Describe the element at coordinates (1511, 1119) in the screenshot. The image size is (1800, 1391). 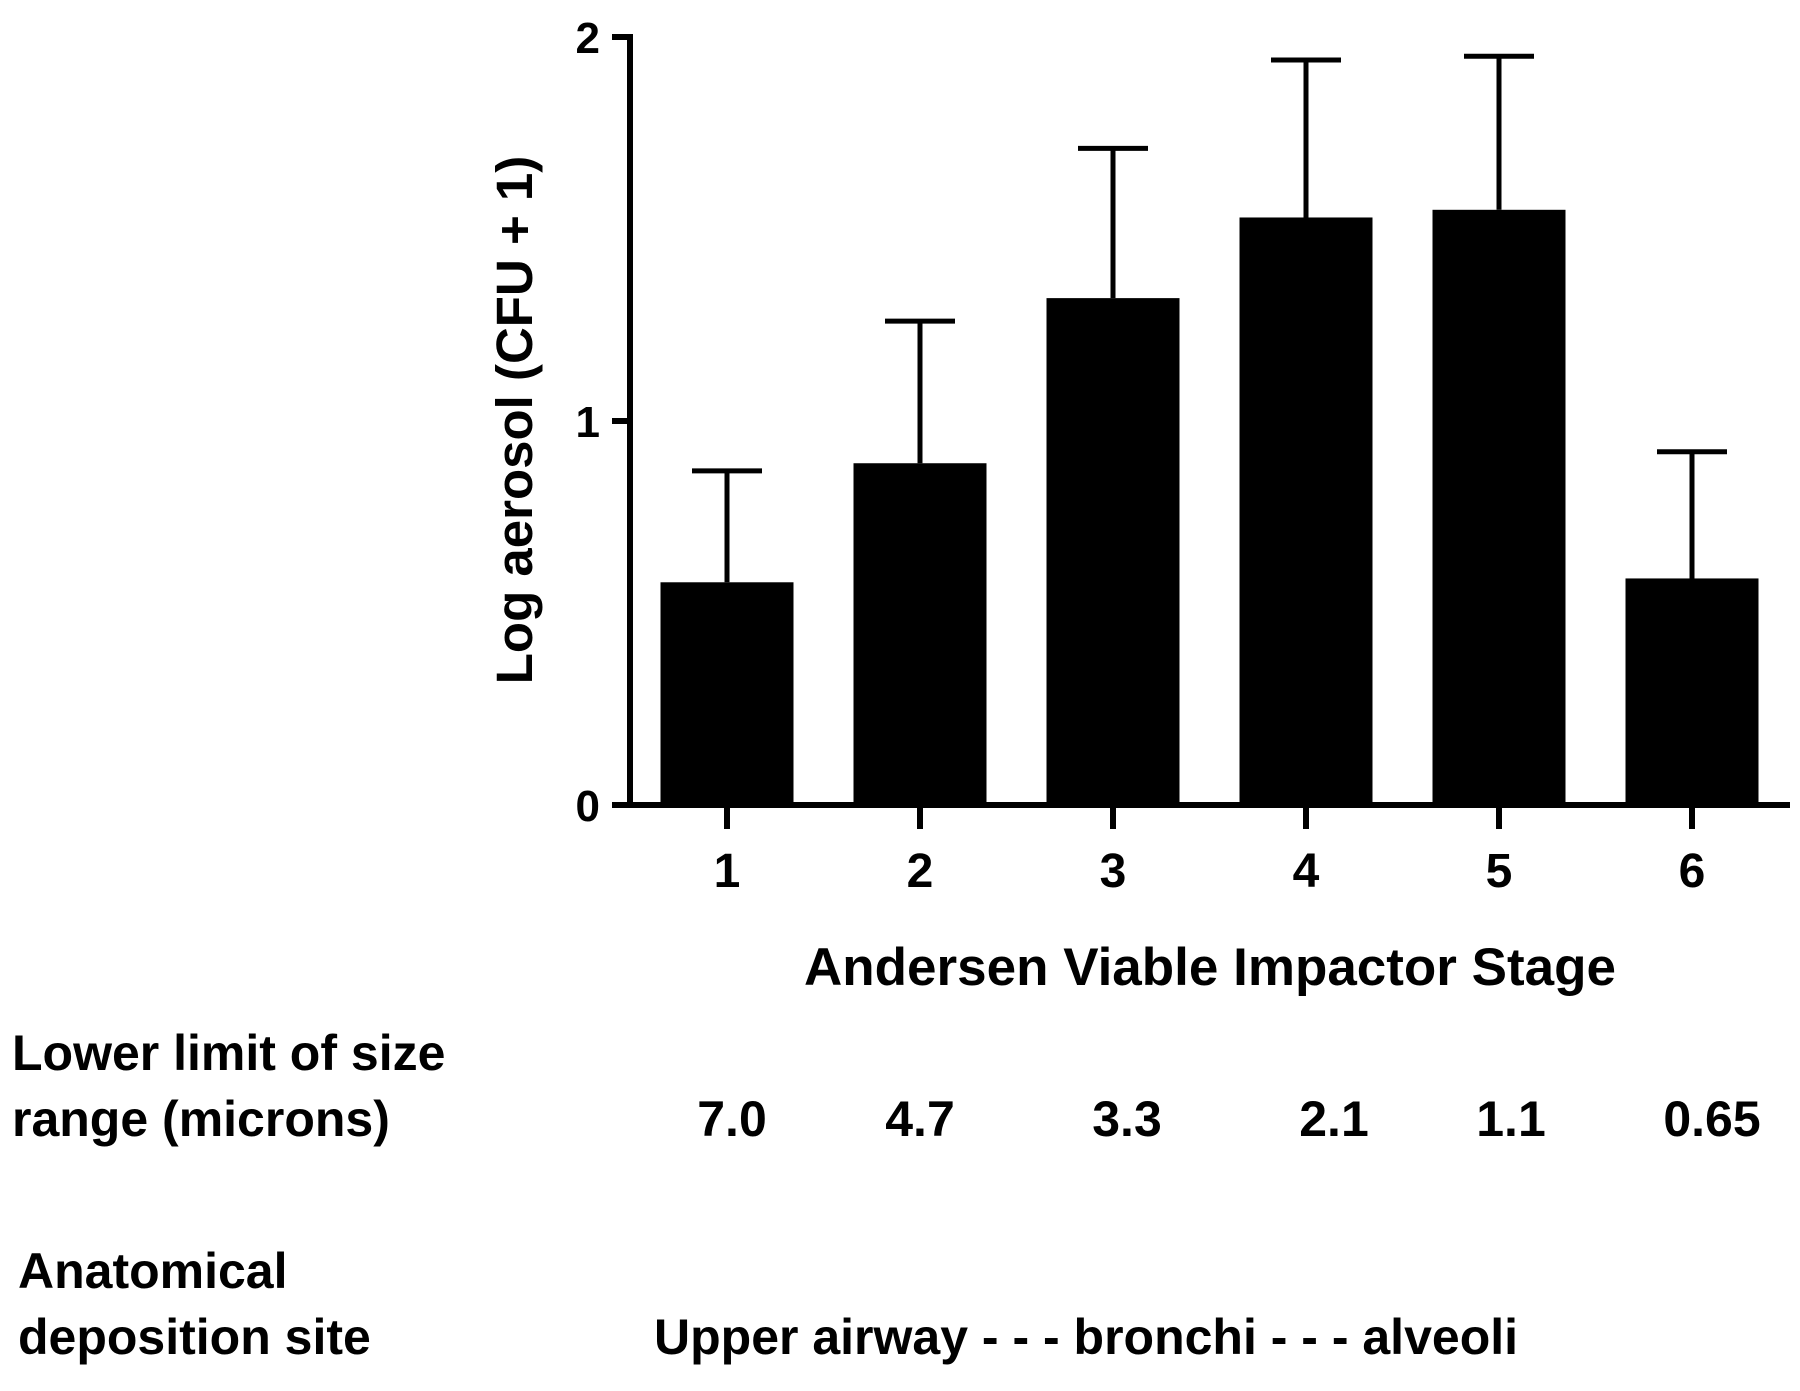
I see `size-value-stage-5: 1.1` at that location.